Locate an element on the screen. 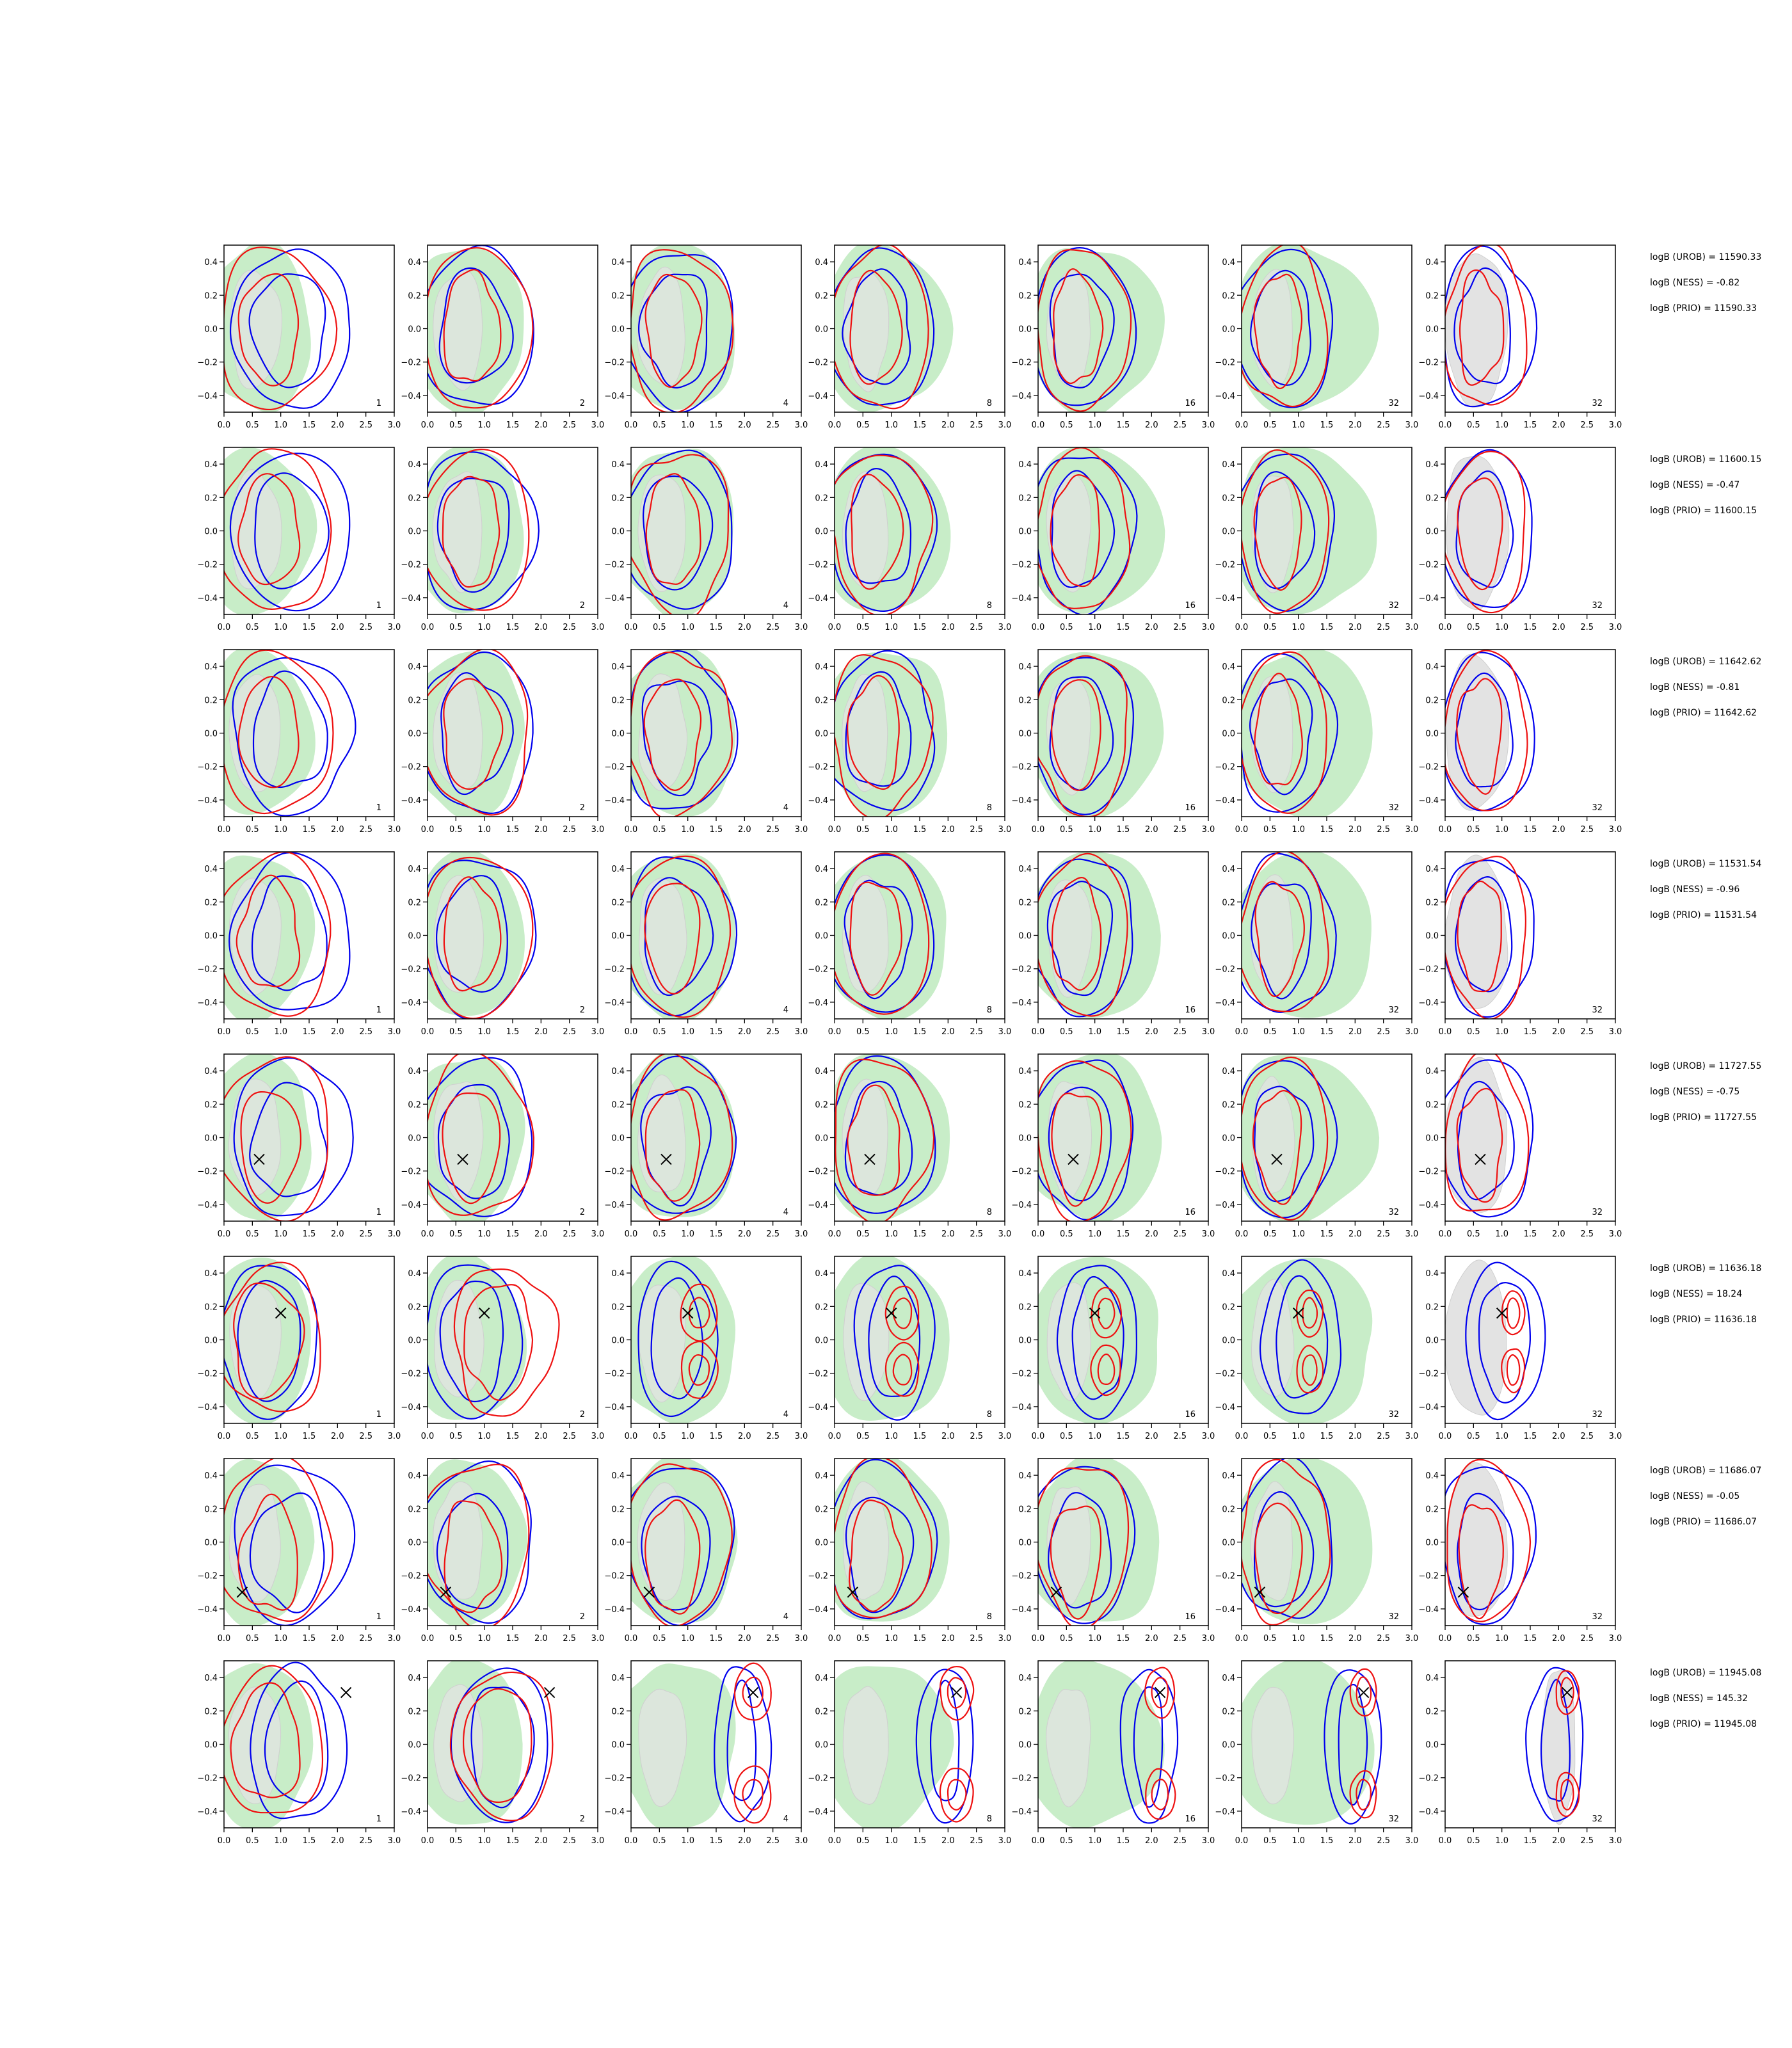 Image resolution: width=1792 pixels, height=2048 pixels. logb-annotation: logB (NESS) = -0.05 is located at coordinates (1695, 1496).